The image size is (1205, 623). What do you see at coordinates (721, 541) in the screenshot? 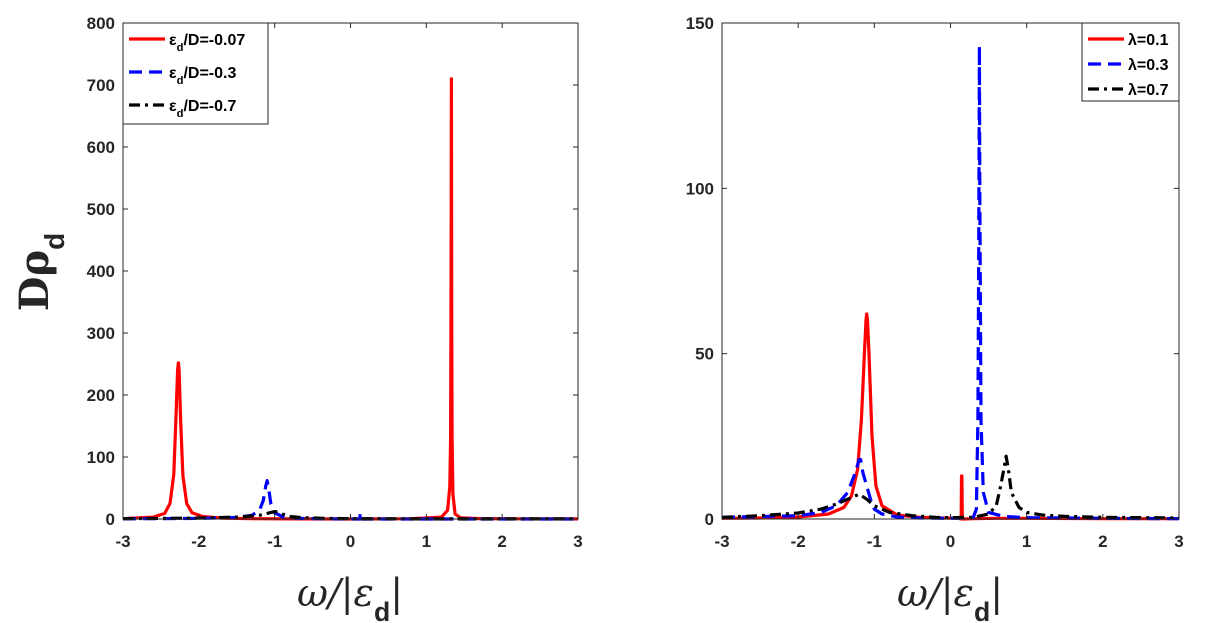
I see `right-x-tick-label: -3` at bounding box center [721, 541].